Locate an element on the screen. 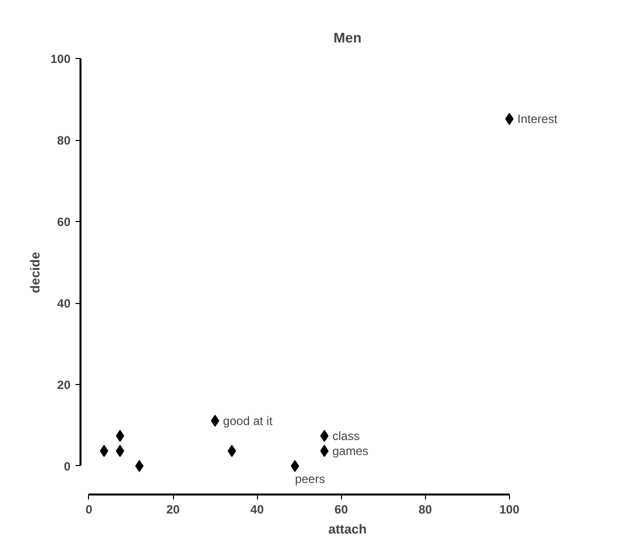 The width and height of the screenshot is (644, 554). x-axis-title: attach is located at coordinates (347, 529).